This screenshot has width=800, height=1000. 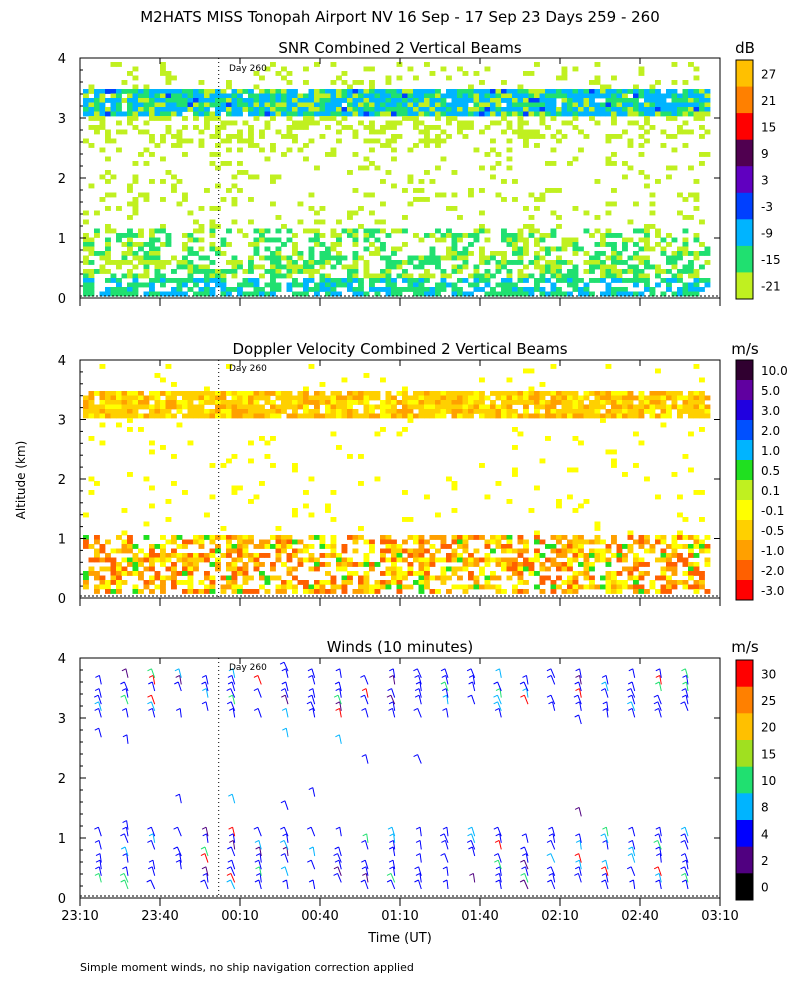 What do you see at coordinates (770, 431) in the screenshot?
I see `doppler-colorbar-label: 2.0` at bounding box center [770, 431].